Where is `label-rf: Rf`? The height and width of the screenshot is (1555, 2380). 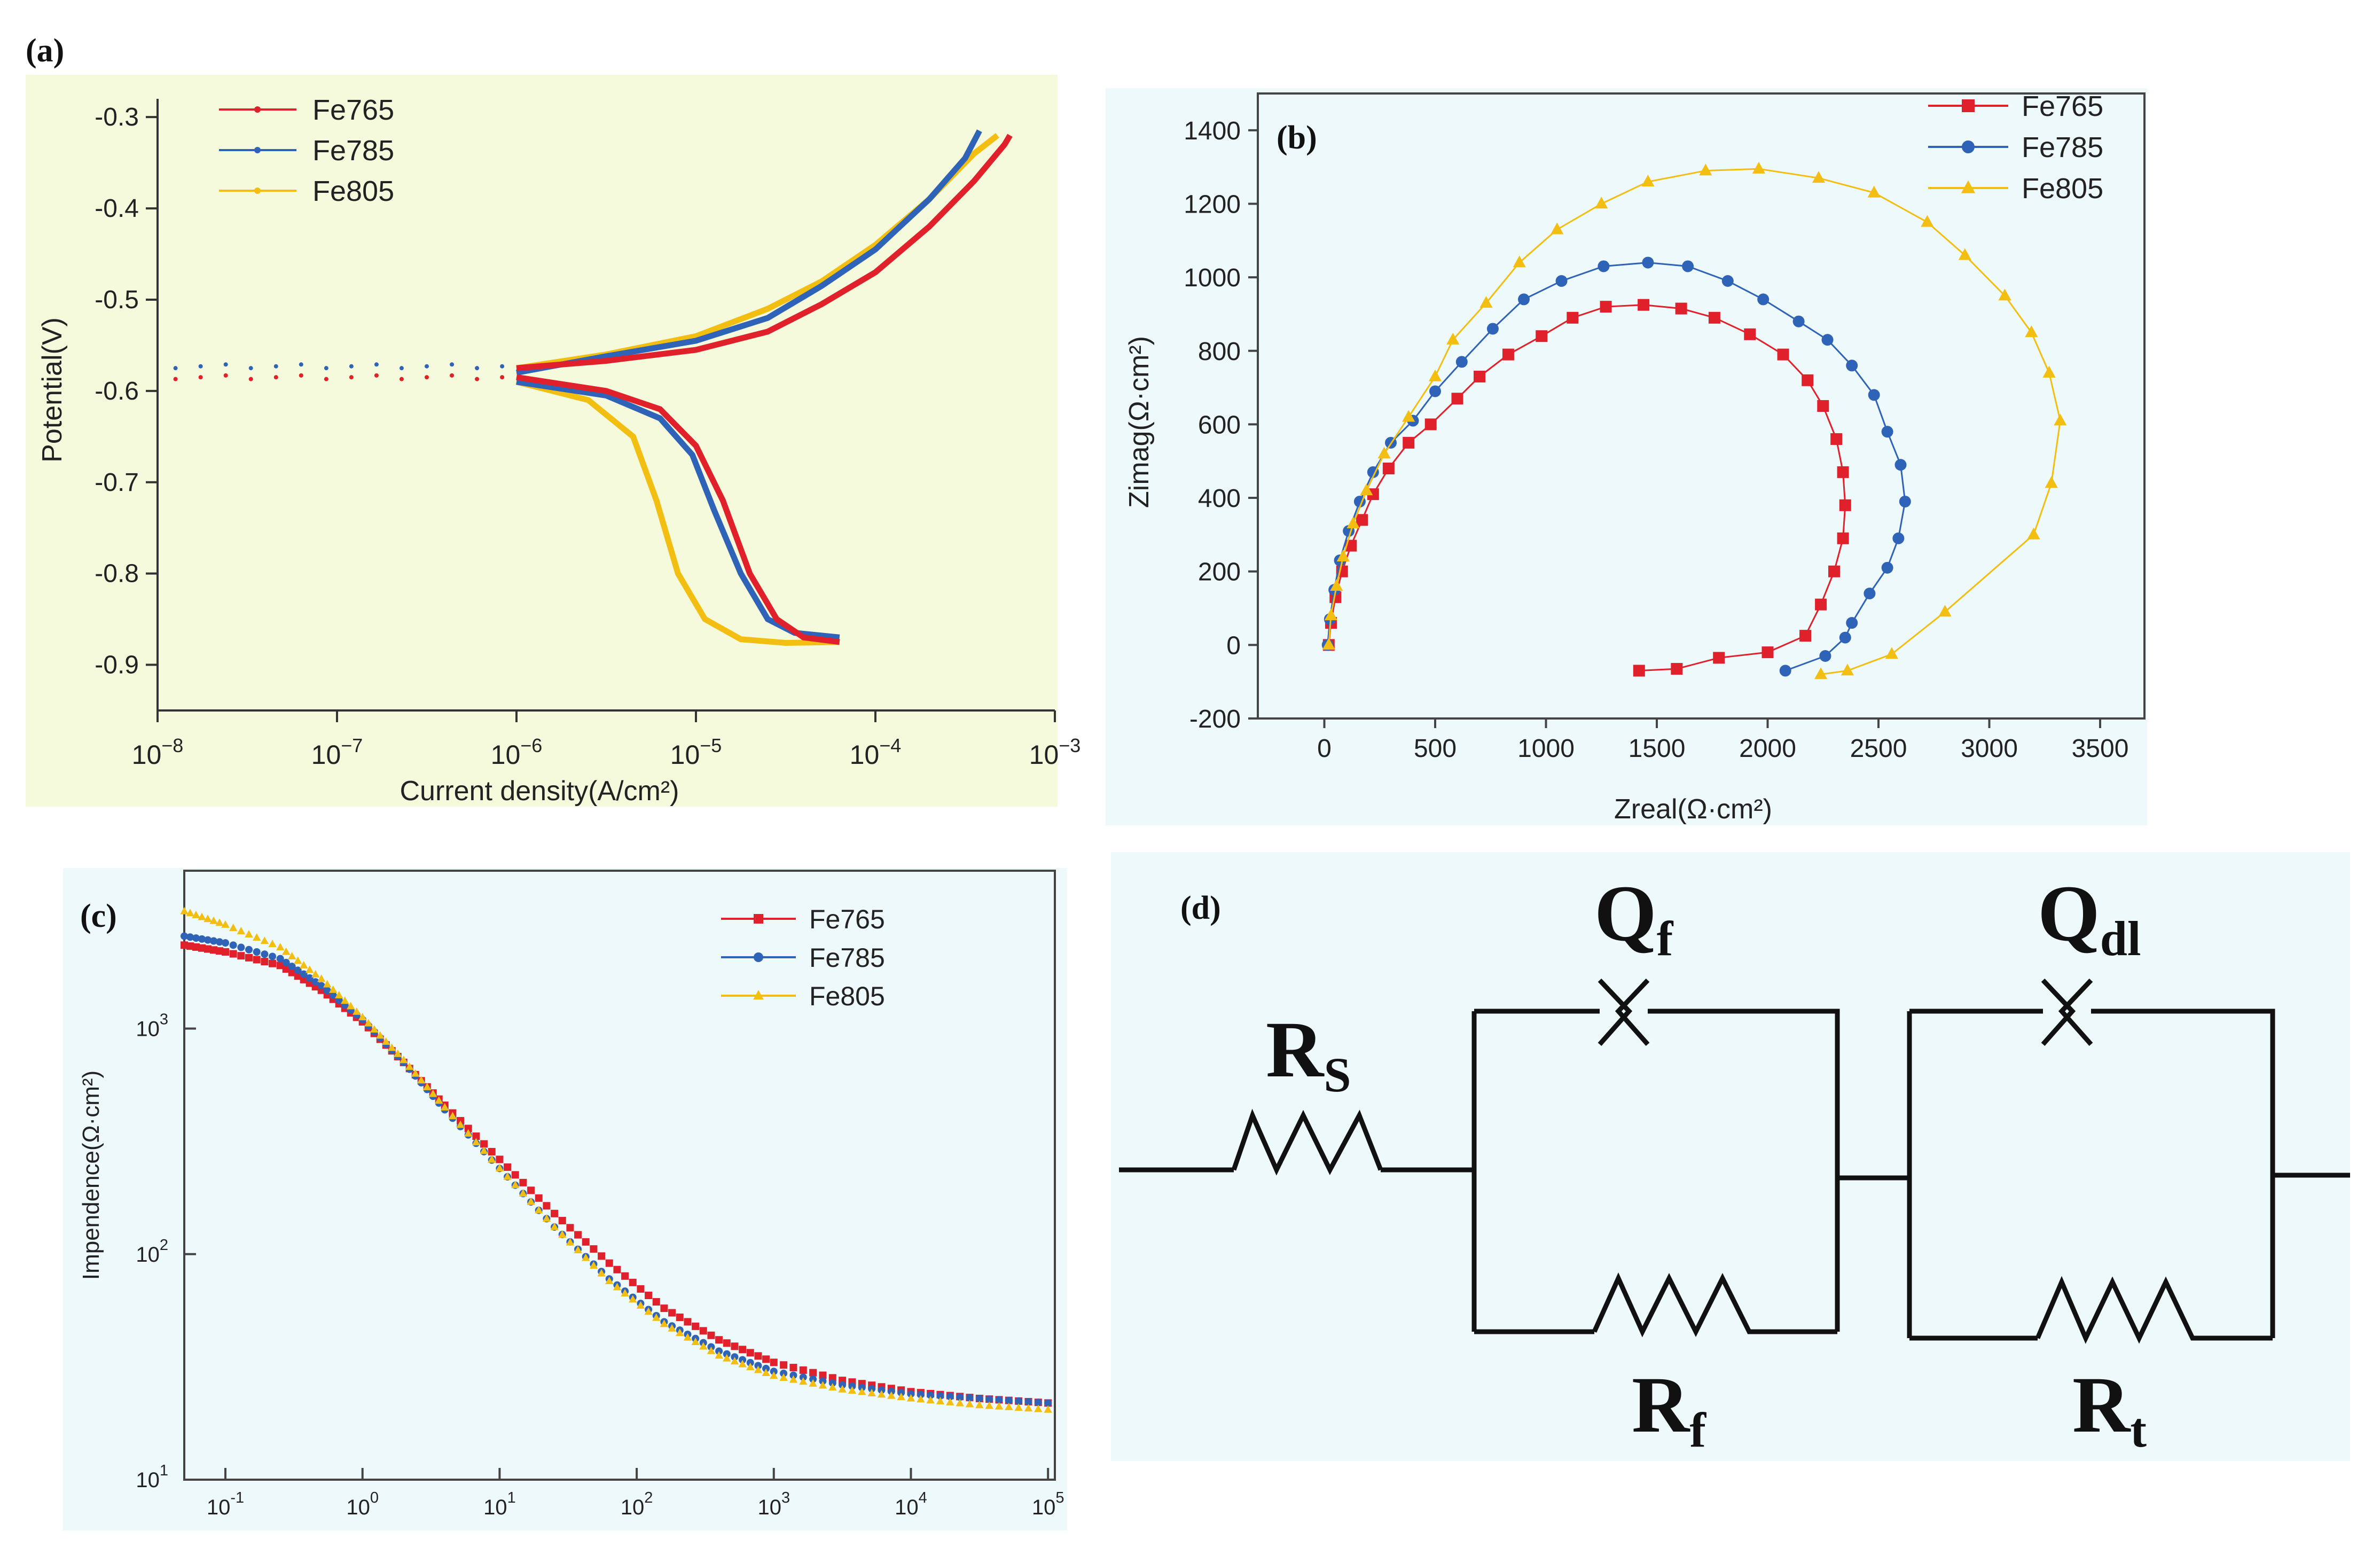 label-rf: Rf is located at coordinates (1669, 1409).